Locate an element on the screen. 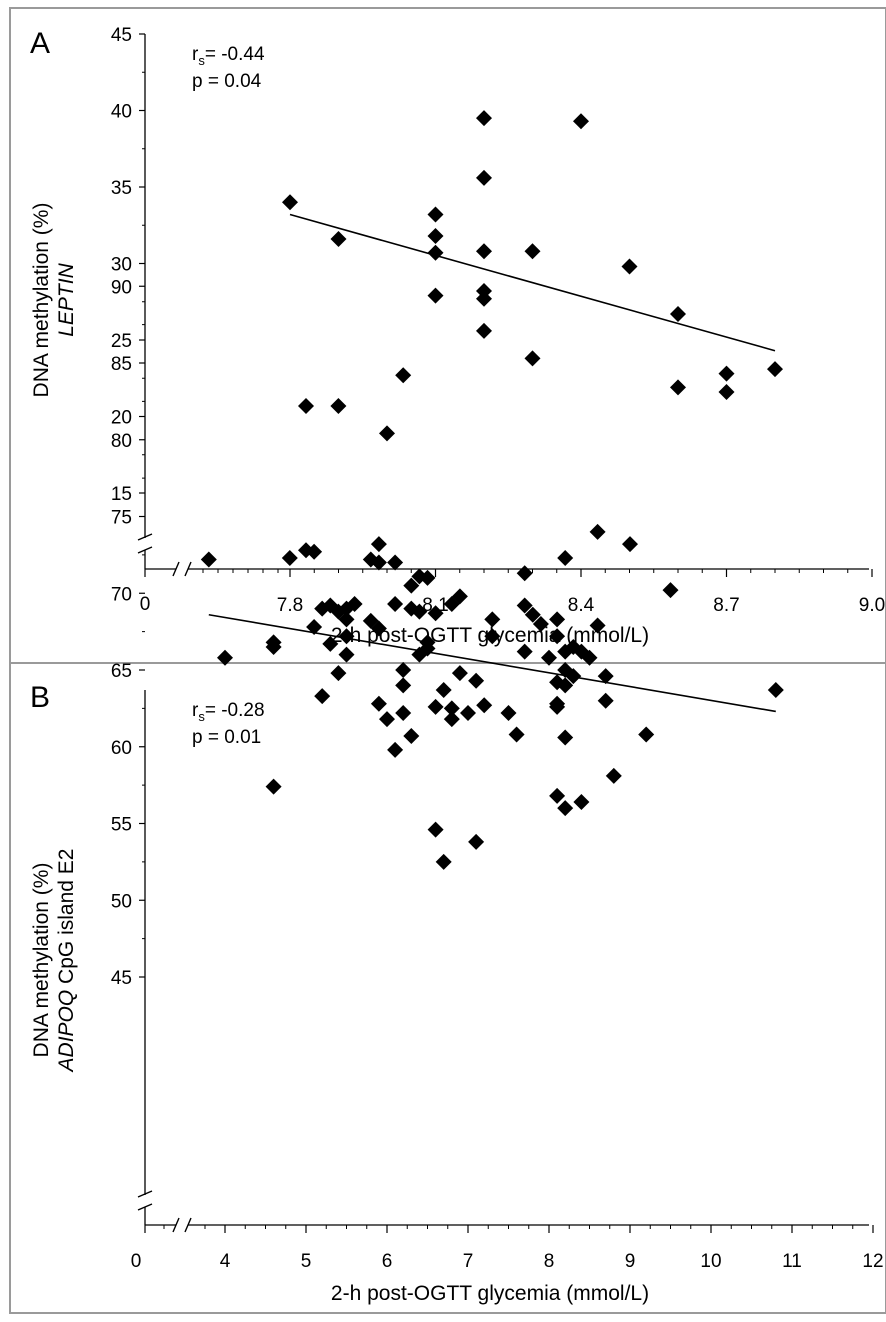 This screenshot has height=1322, width=886. panel-b-trendline-group is located at coordinates (492, 663).